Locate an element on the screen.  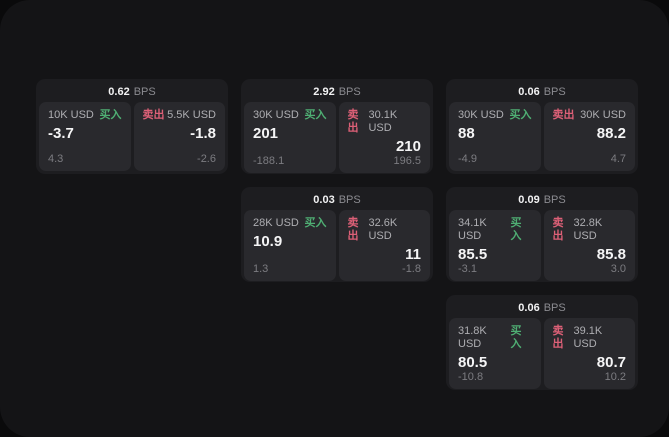
quote-card: 0.62 BPS 10K USD 买入 -3.7 4.3 卖出 5.5K USD is located at coordinates (132, 126).